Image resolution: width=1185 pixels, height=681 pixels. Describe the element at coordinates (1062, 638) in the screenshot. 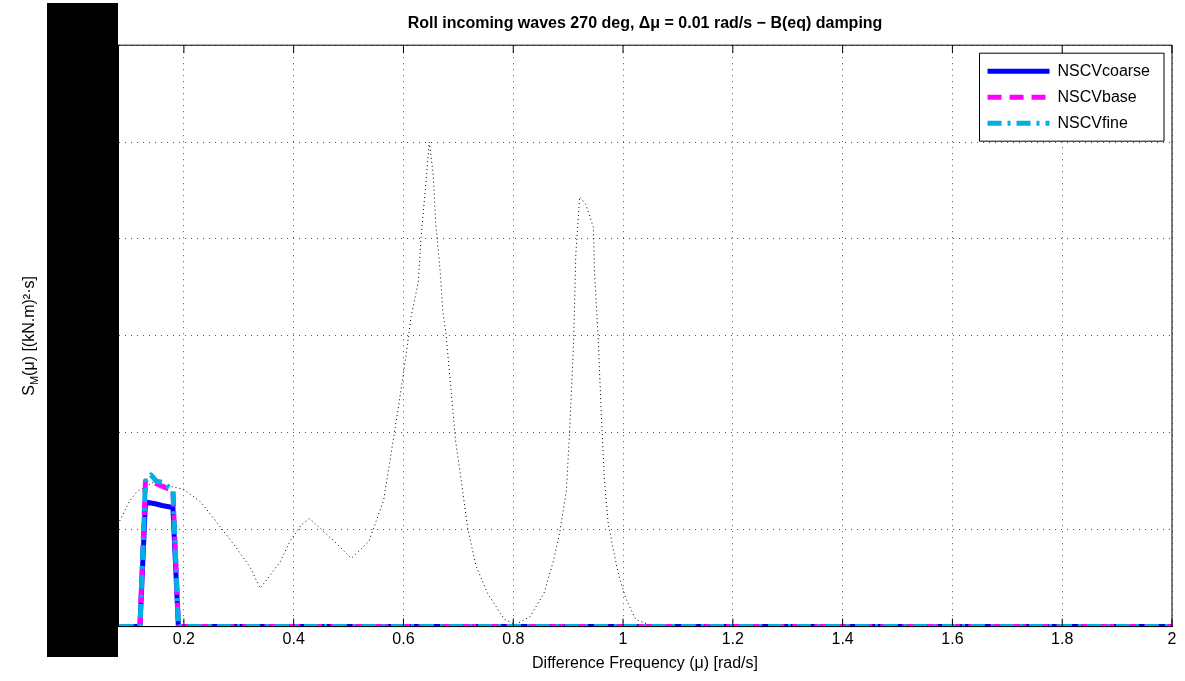

I see `x-tick-label: 1.8` at that location.